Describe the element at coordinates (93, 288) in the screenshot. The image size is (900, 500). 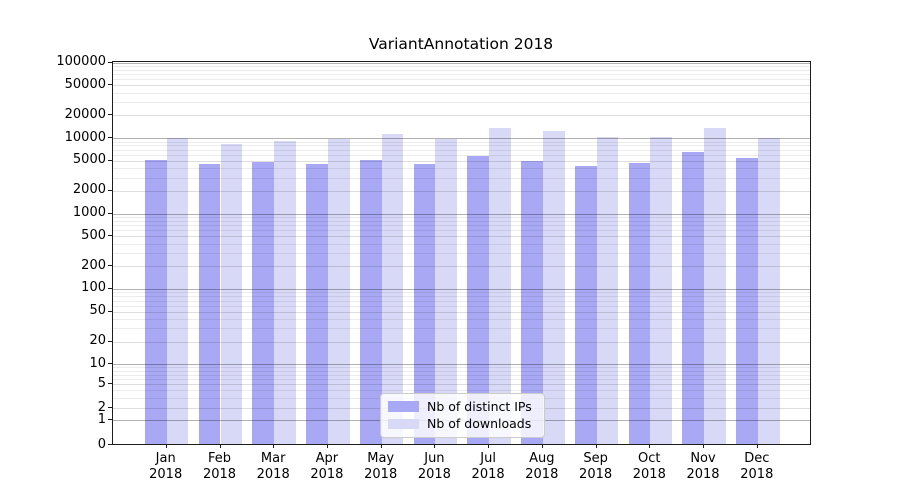
I see `y-tick-label-100: 100` at that location.